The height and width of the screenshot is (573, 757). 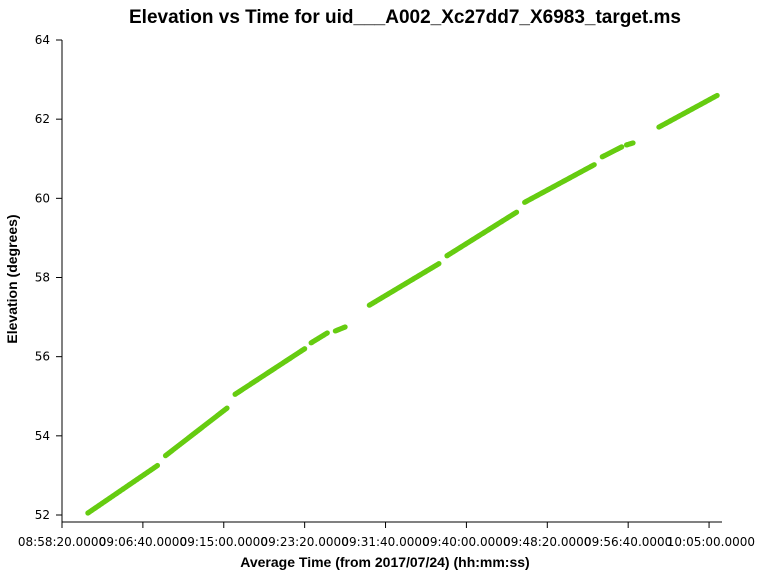 What do you see at coordinates (12, 278) in the screenshot?
I see `y-axis-label: Elevation (degrees)` at bounding box center [12, 278].